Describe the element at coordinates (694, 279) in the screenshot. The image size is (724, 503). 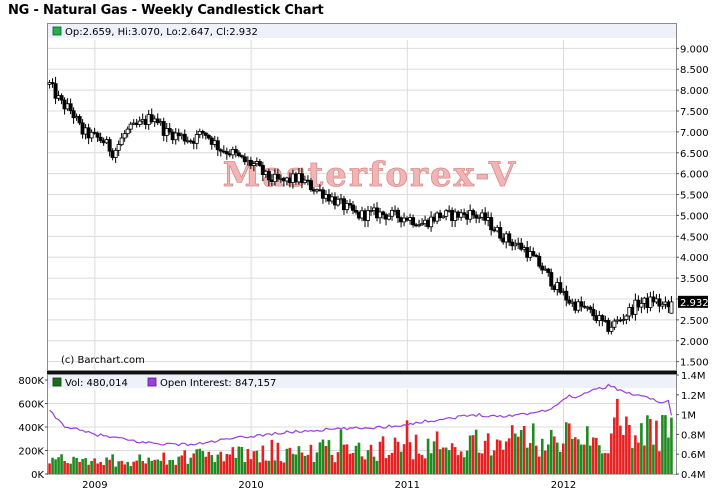
I see `price-tick-label: 3.500` at that location.